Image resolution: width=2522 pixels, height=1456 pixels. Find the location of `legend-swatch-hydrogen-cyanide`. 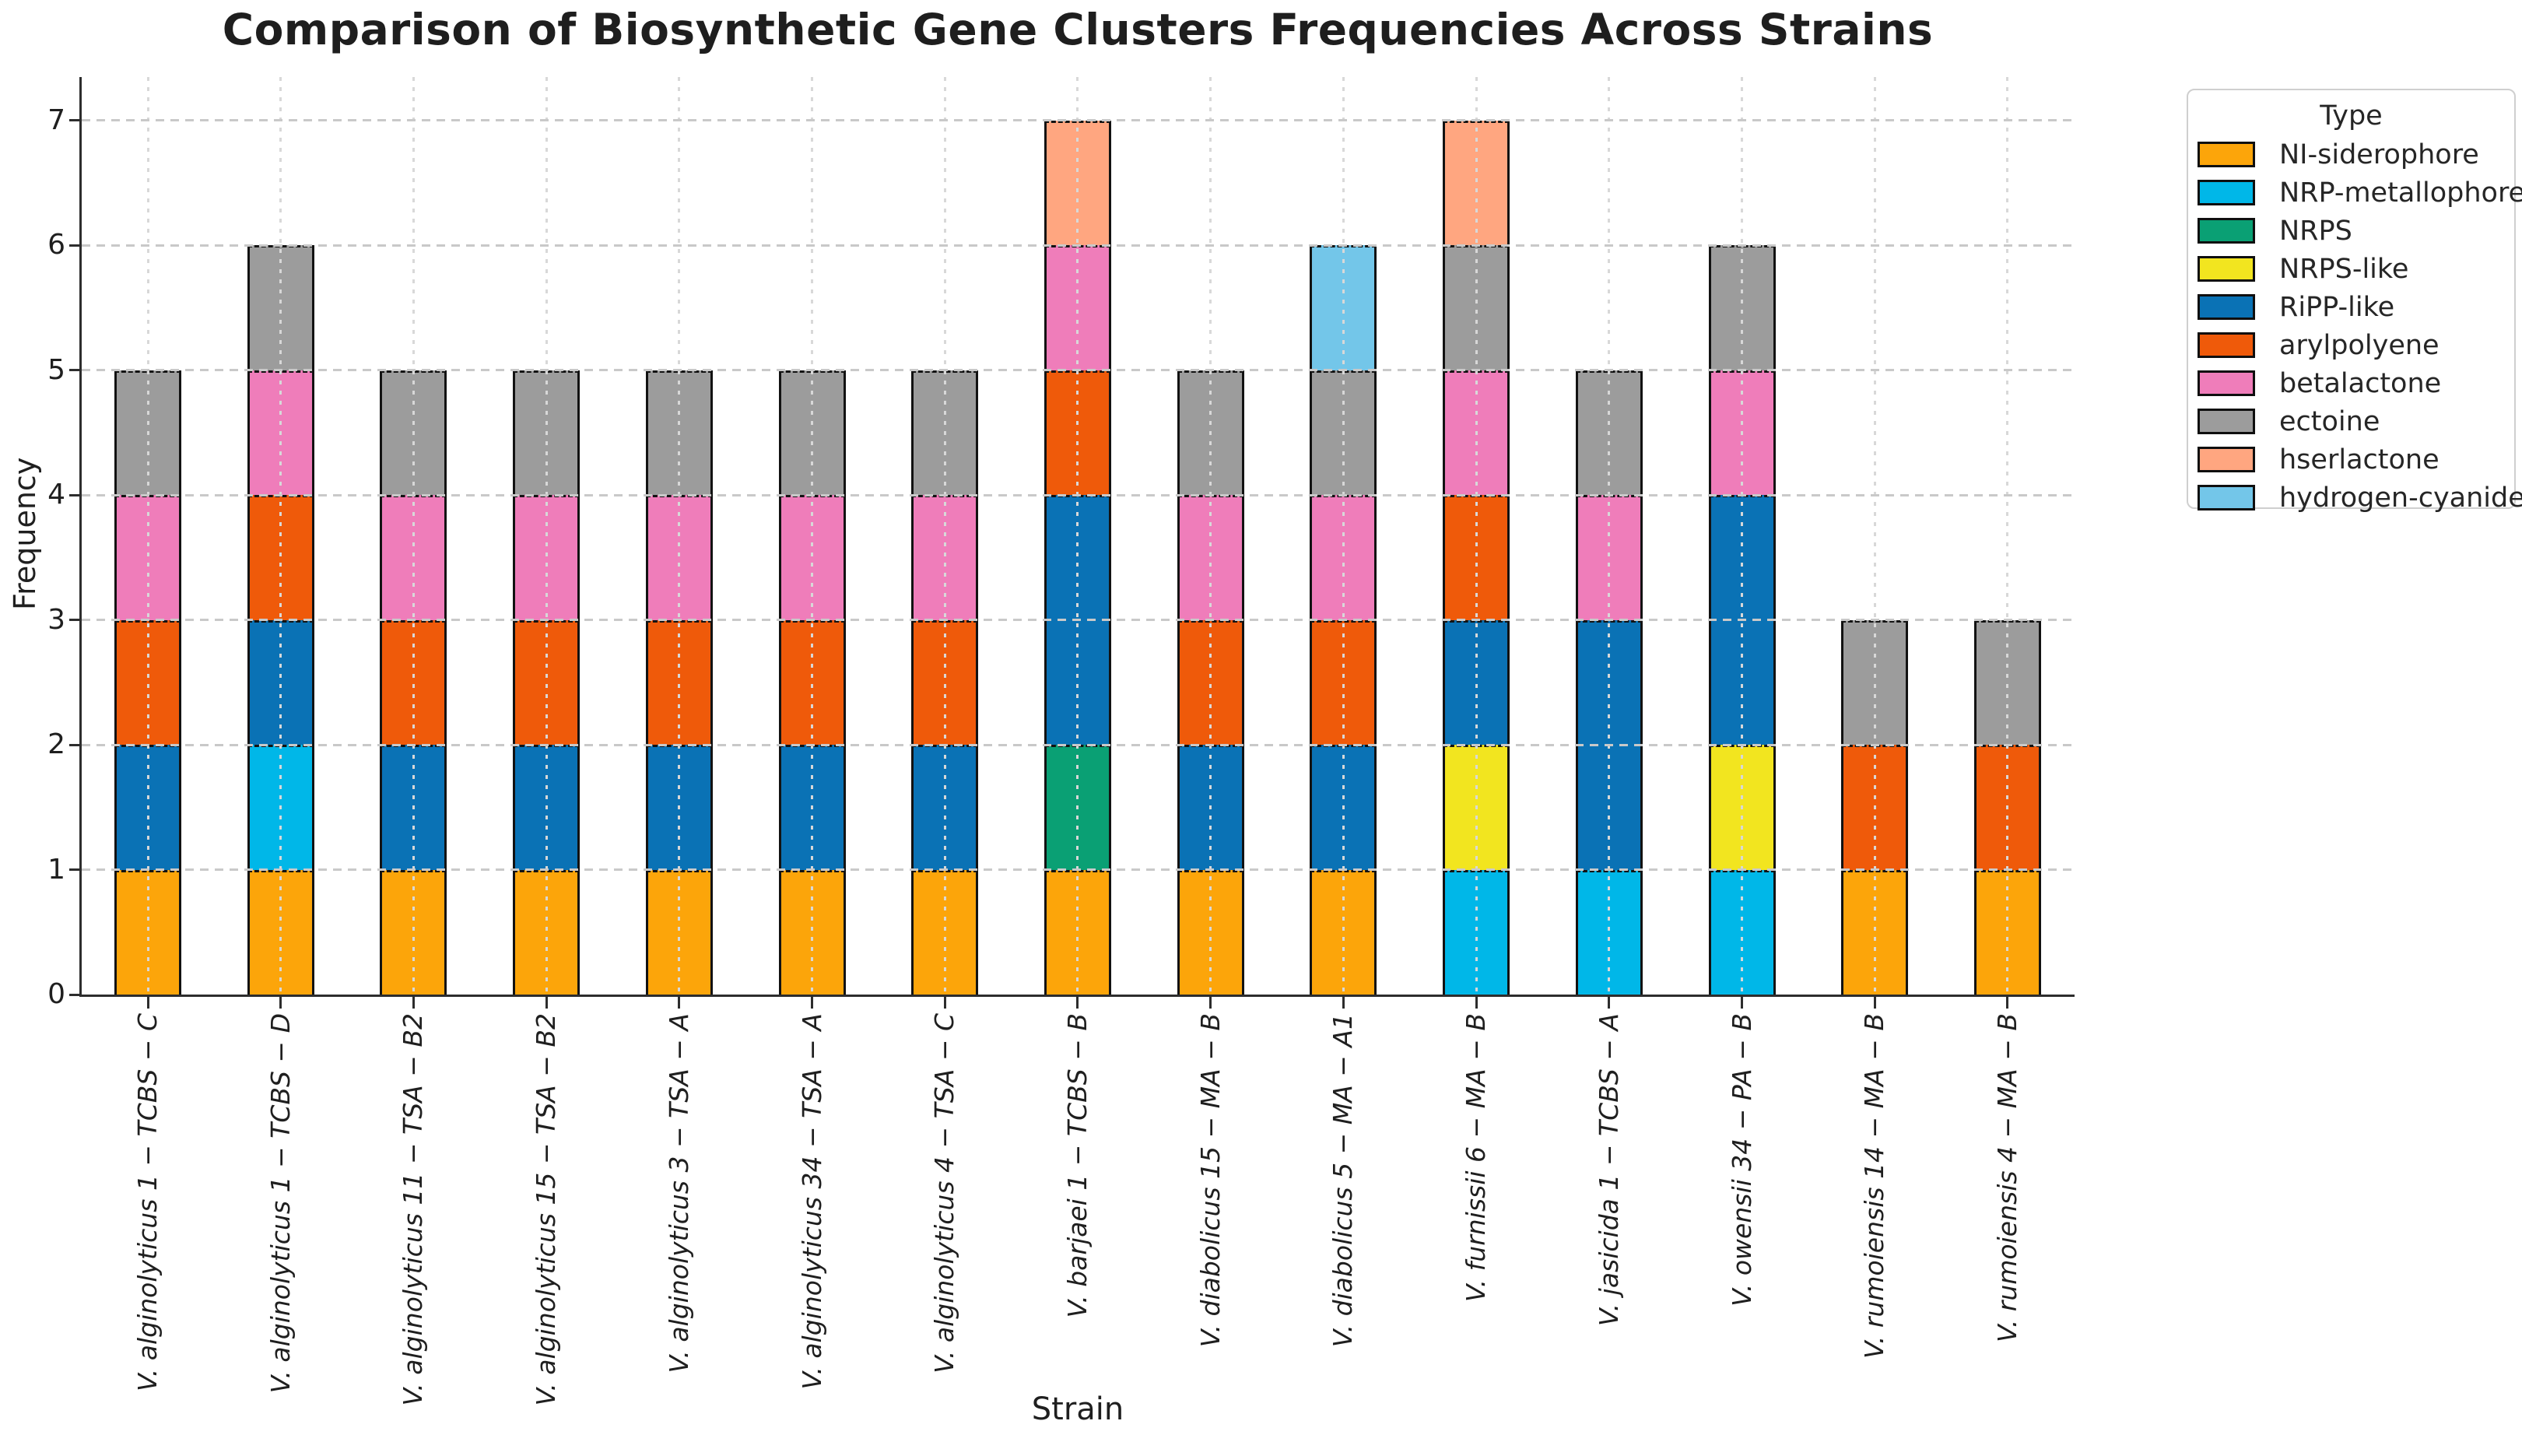

legend-swatch-hydrogen-cyanide is located at coordinates (2226, 498).